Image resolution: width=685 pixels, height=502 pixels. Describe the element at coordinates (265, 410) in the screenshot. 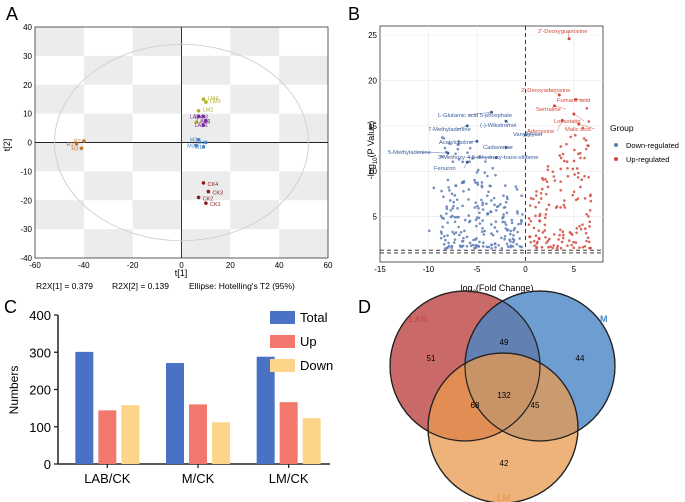

I see `bar-total` at that location.